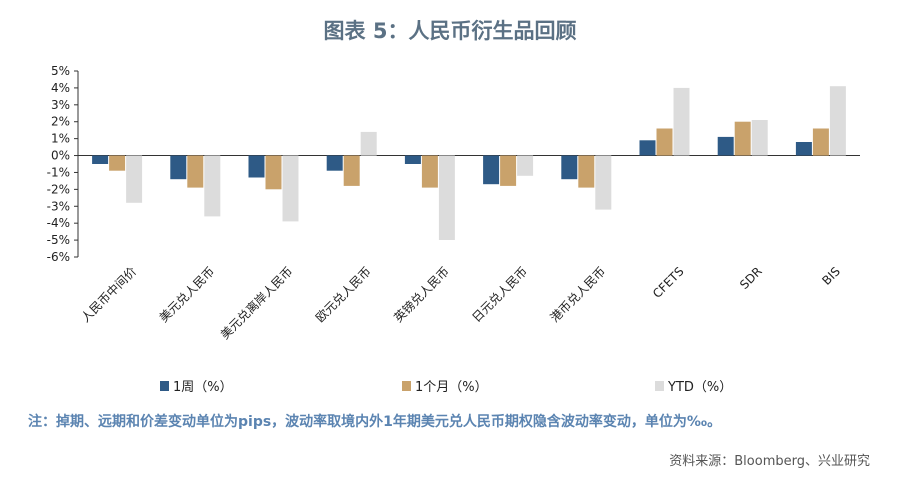 The image size is (900, 484). I want to click on legend: 1周（%） 1个月（%） YTD（%）, so click(446, 387).